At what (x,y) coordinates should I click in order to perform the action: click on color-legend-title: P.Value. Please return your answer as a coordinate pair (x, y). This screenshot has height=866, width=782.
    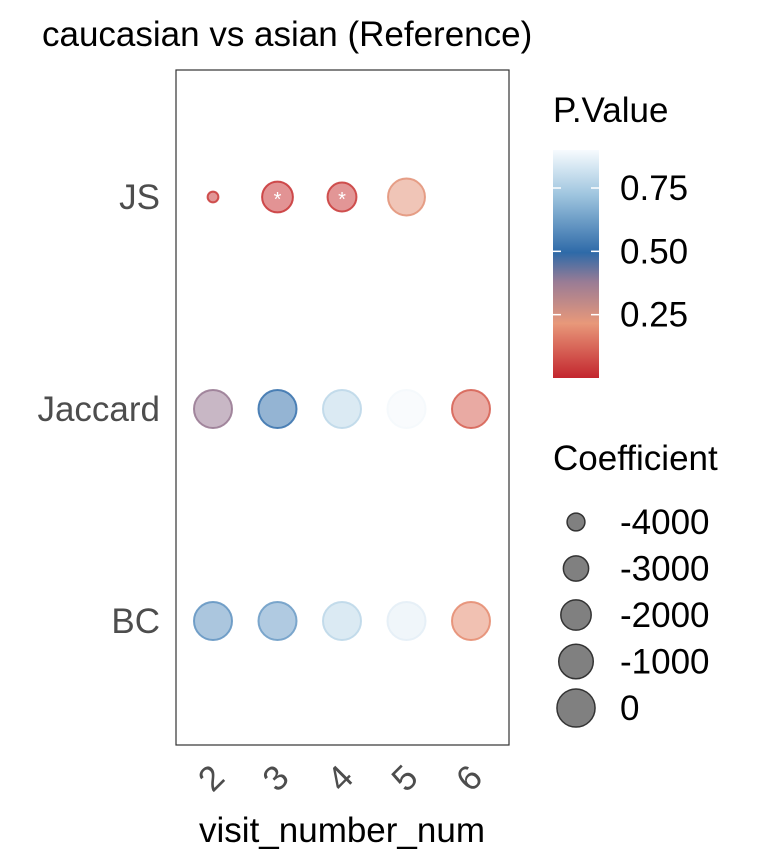
    Looking at the image, I should click on (610, 110).